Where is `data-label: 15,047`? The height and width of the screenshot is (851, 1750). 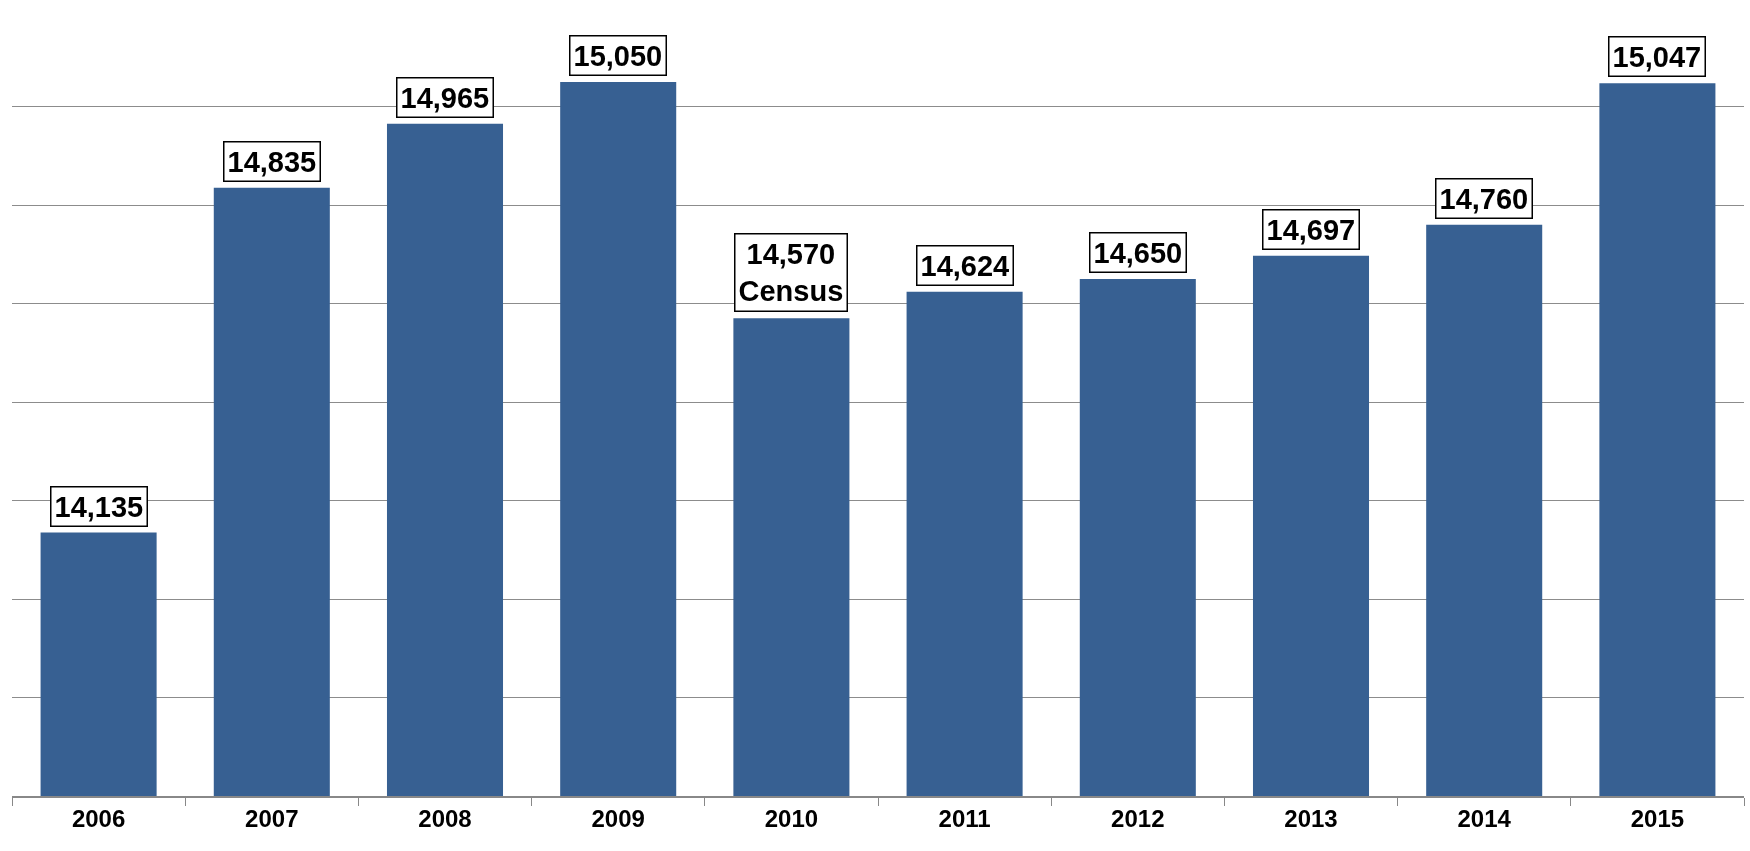
data-label: 15,047 is located at coordinates (1657, 56).